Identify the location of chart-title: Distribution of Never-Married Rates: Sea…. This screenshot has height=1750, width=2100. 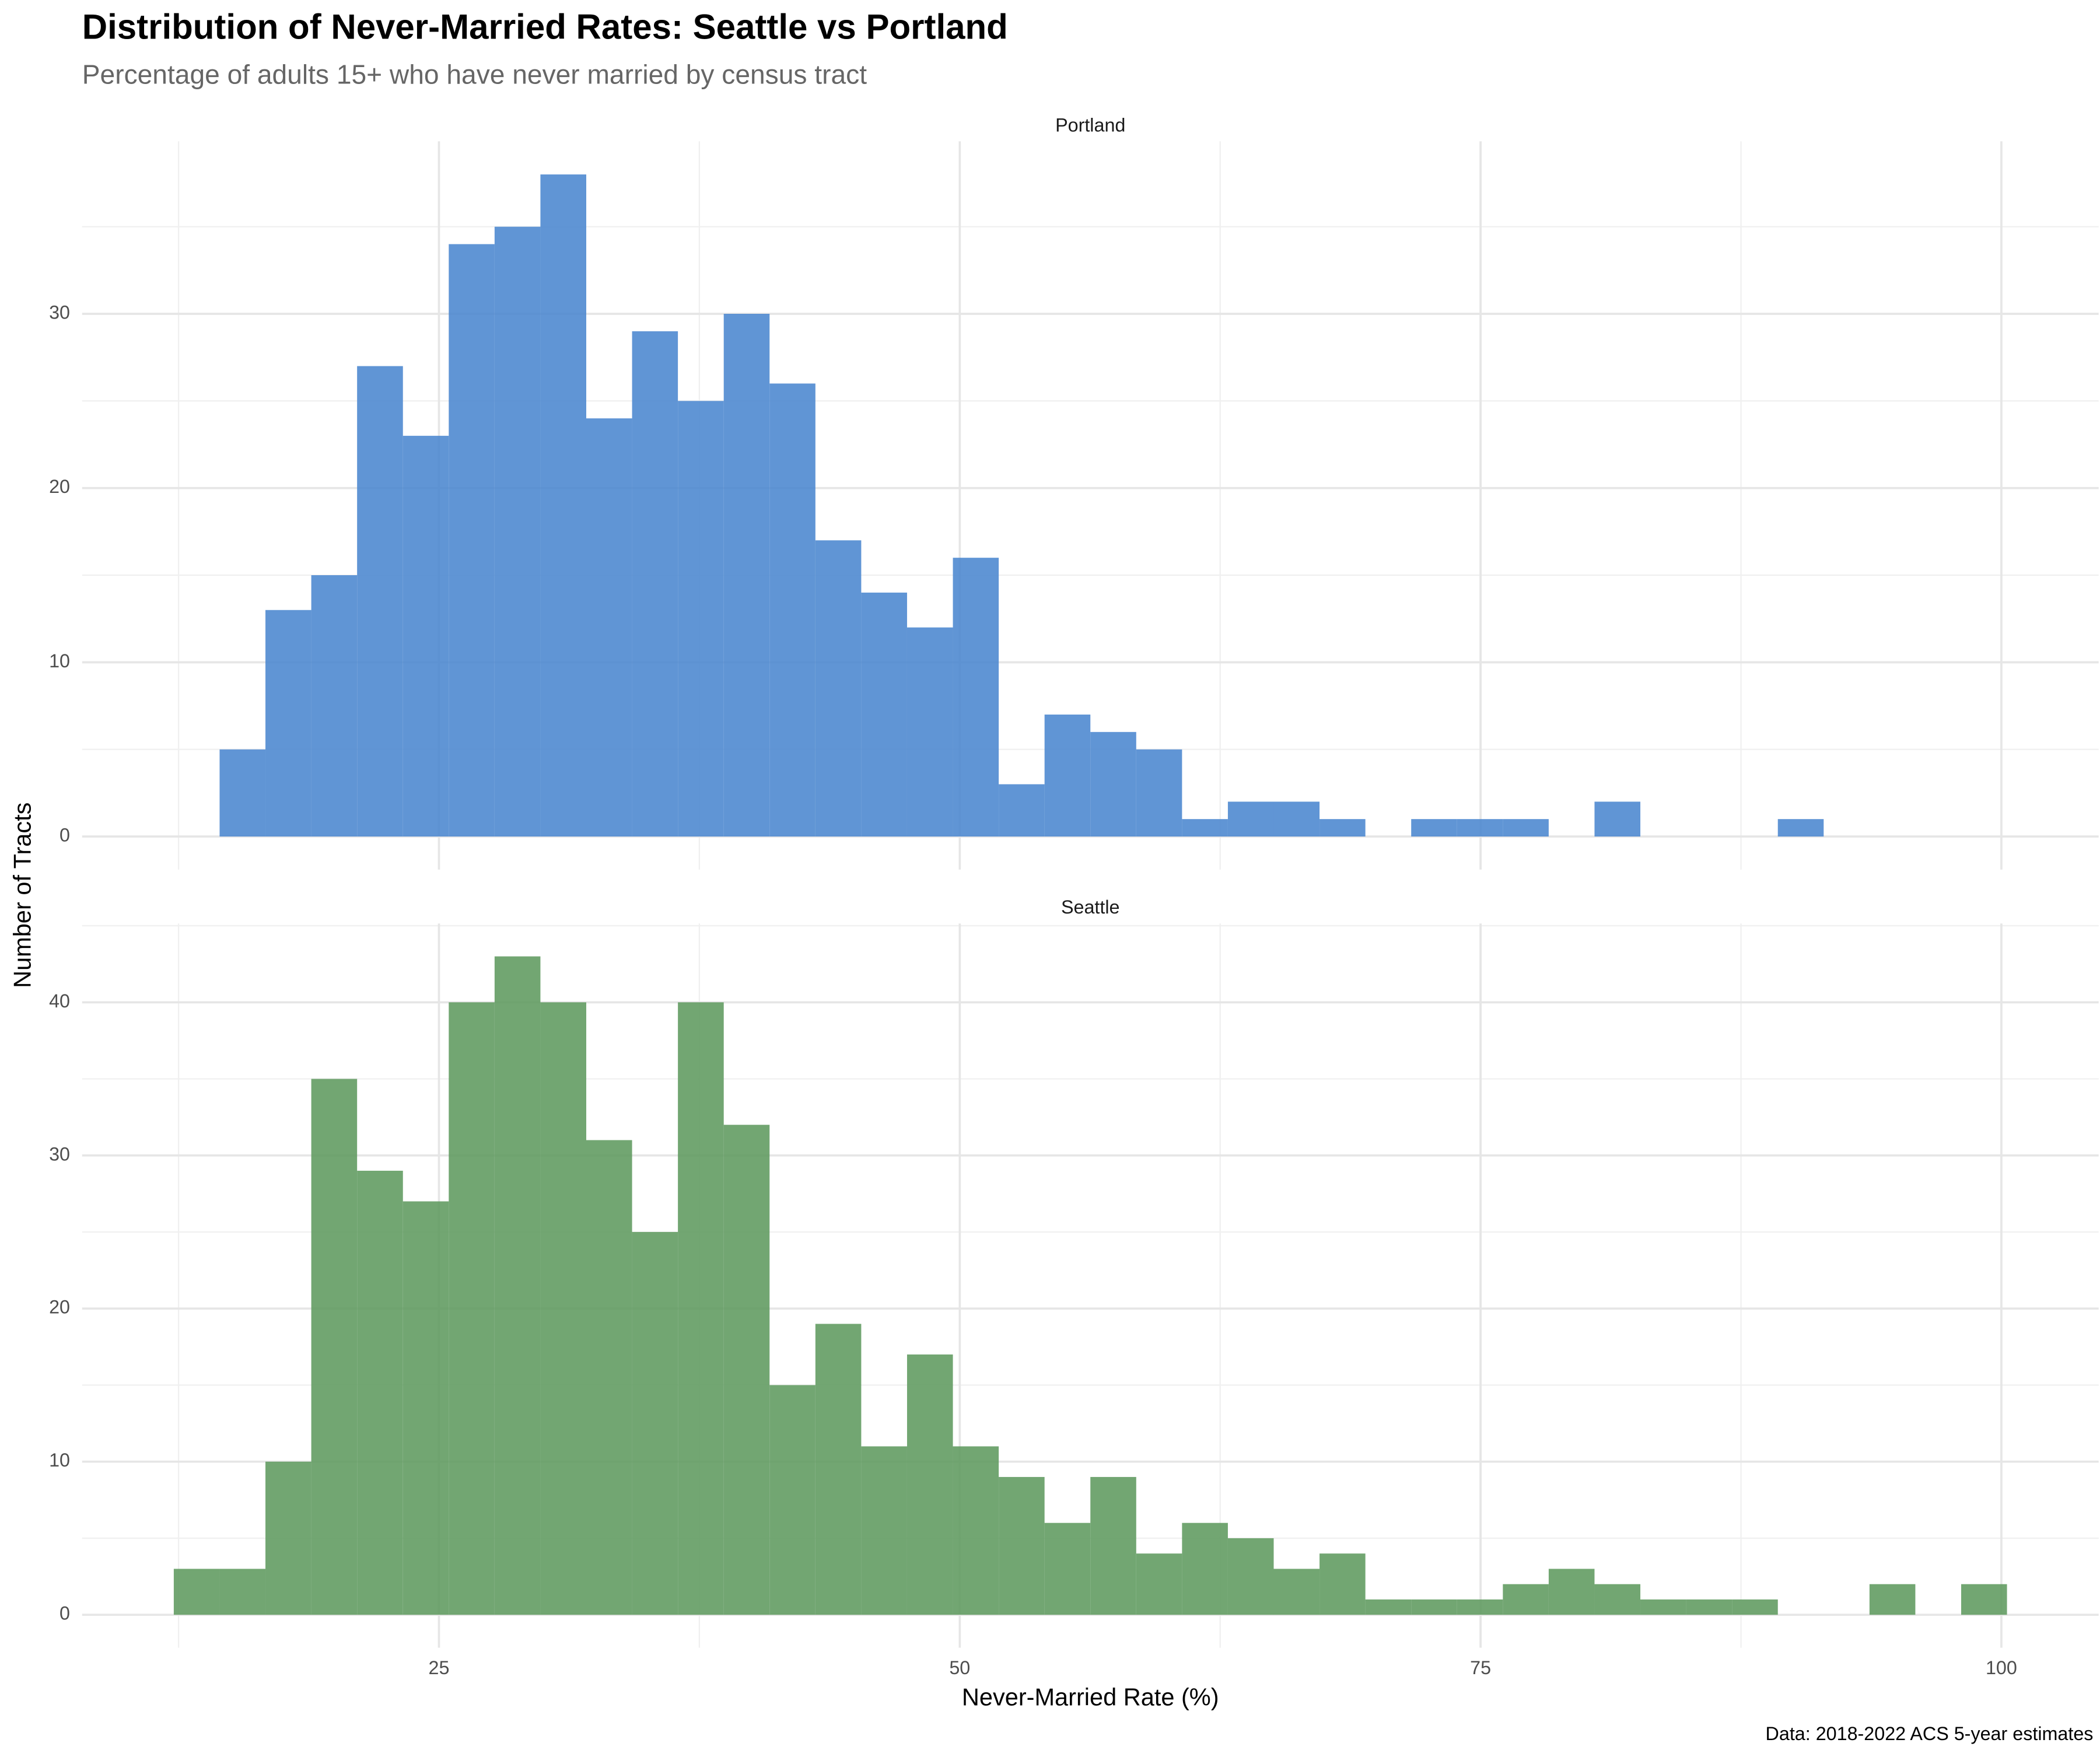
(545, 27).